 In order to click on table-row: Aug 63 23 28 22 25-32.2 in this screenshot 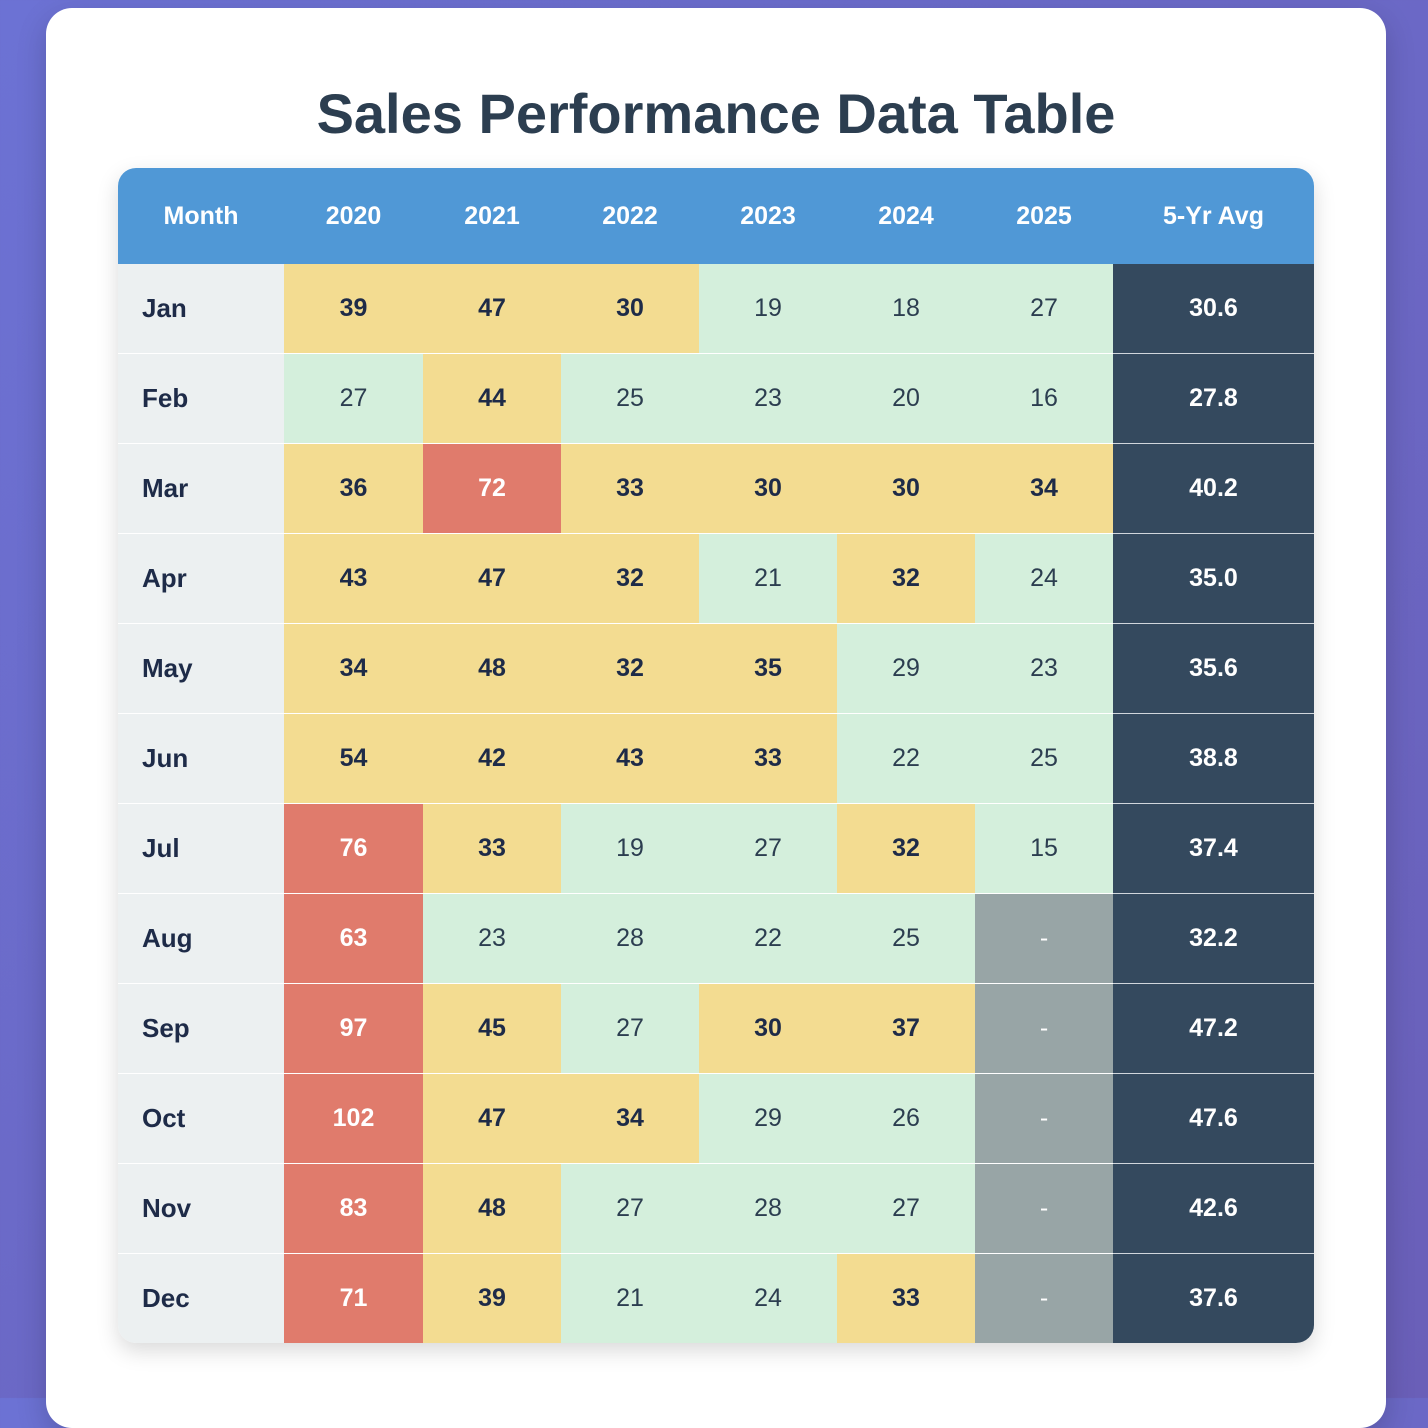, I will do `click(716, 938)`.